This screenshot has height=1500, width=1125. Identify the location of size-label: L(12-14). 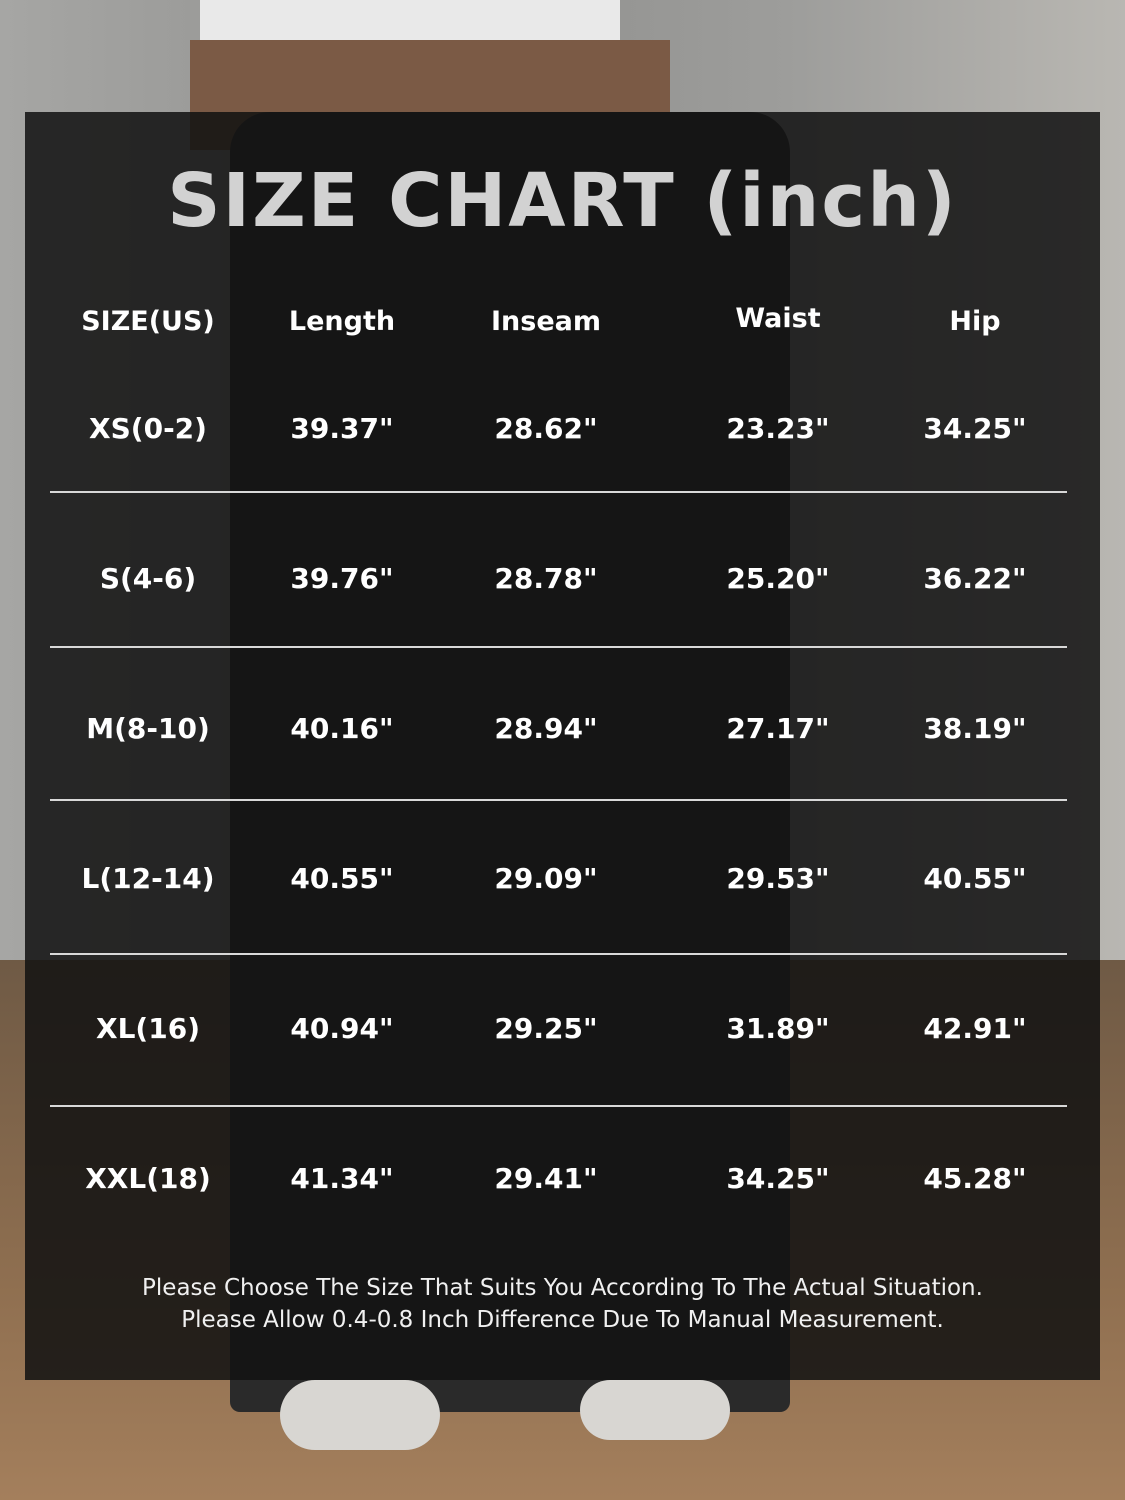
(148, 878).